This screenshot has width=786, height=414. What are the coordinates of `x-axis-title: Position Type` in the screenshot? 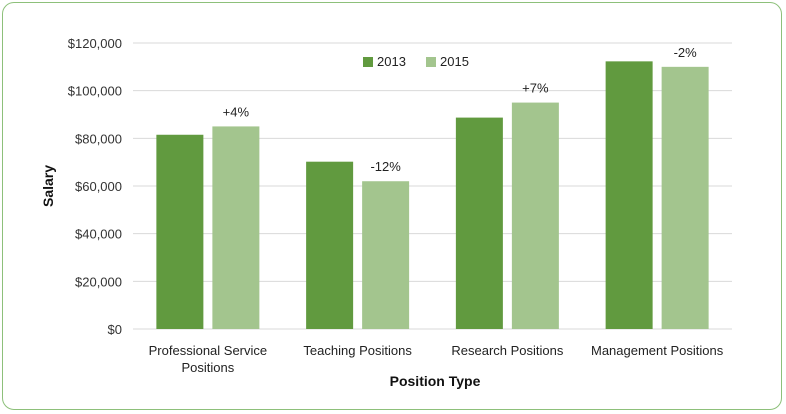 It's located at (435, 381).